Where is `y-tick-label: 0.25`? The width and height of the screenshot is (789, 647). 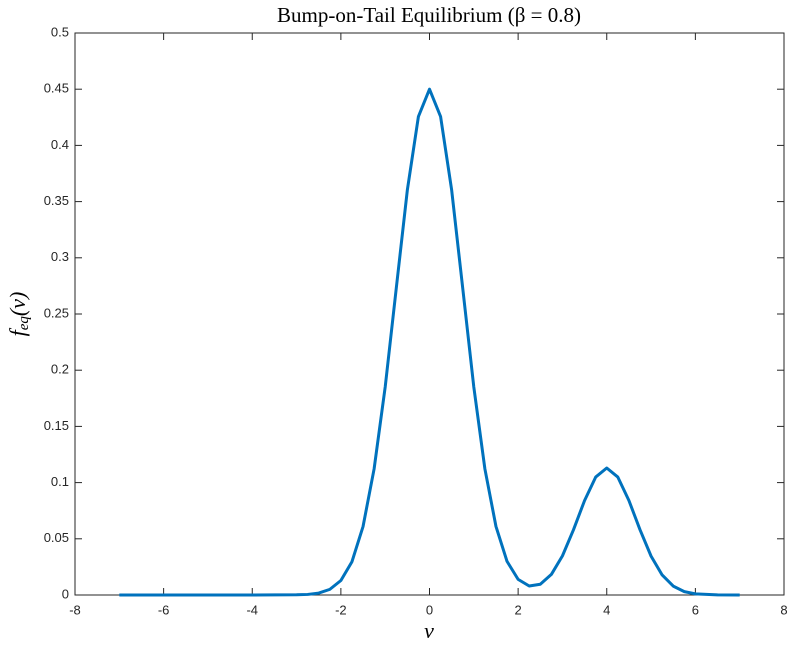
y-tick-label: 0.25 is located at coordinates (56, 312).